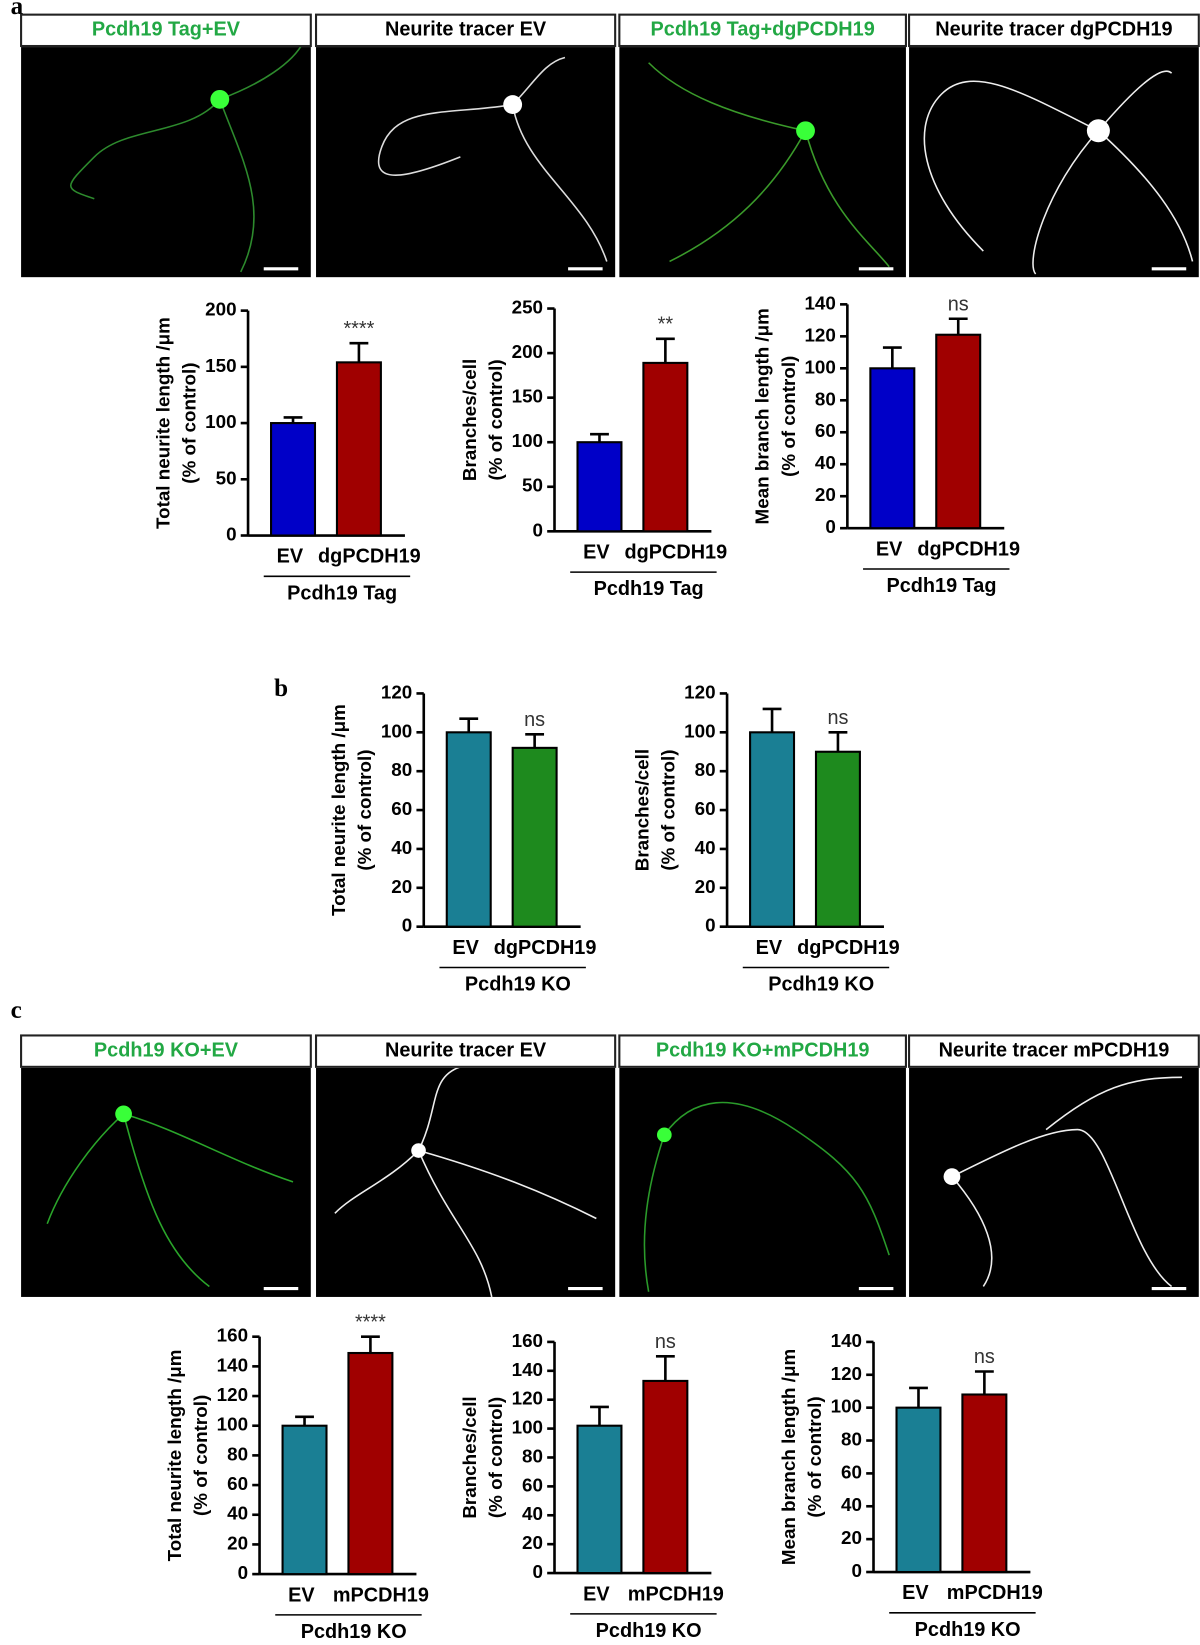  I want to click on image-label: Pcdh19 KO+mPCDH19, so click(763, 1050).